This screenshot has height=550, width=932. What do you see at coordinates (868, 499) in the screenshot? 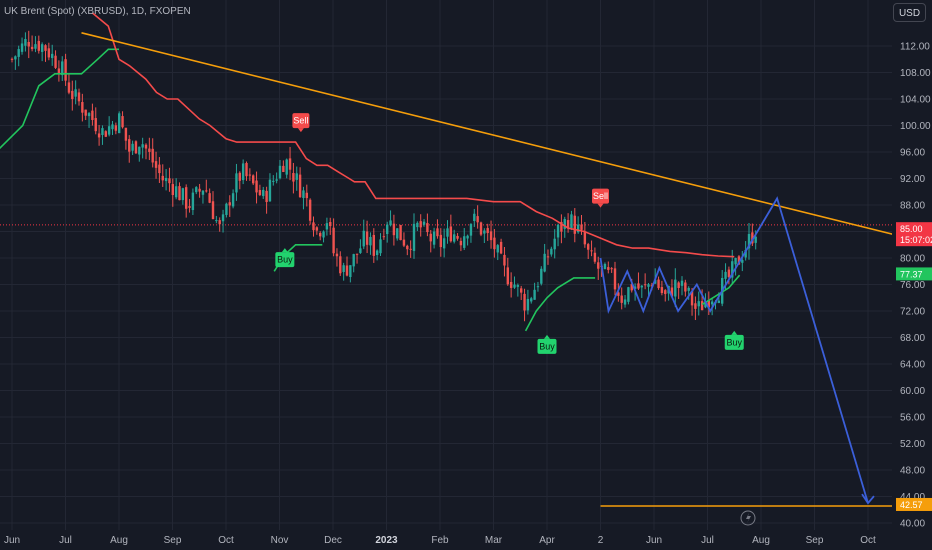
I see `projection-arrowhead` at bounding box center [868, 499].